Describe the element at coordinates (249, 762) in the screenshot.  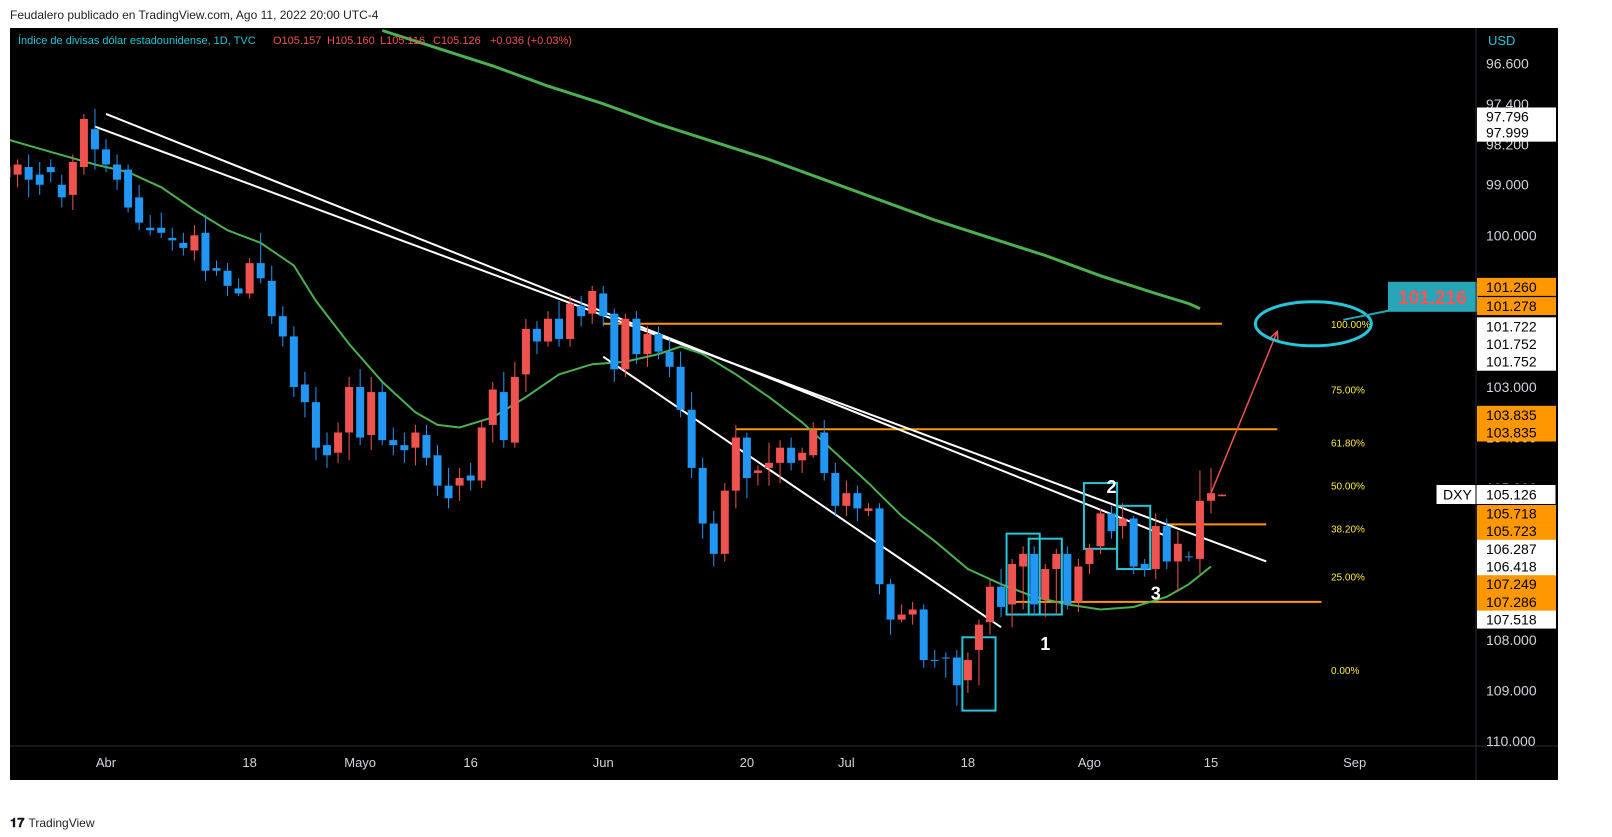
I see `x-tick-label: 18` at that location.